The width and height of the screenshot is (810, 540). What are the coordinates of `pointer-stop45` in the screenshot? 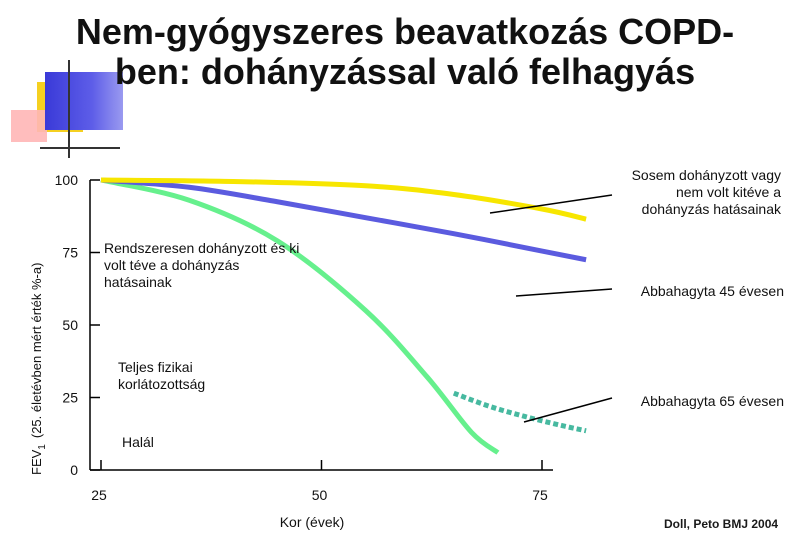 It's located at (564, 292).